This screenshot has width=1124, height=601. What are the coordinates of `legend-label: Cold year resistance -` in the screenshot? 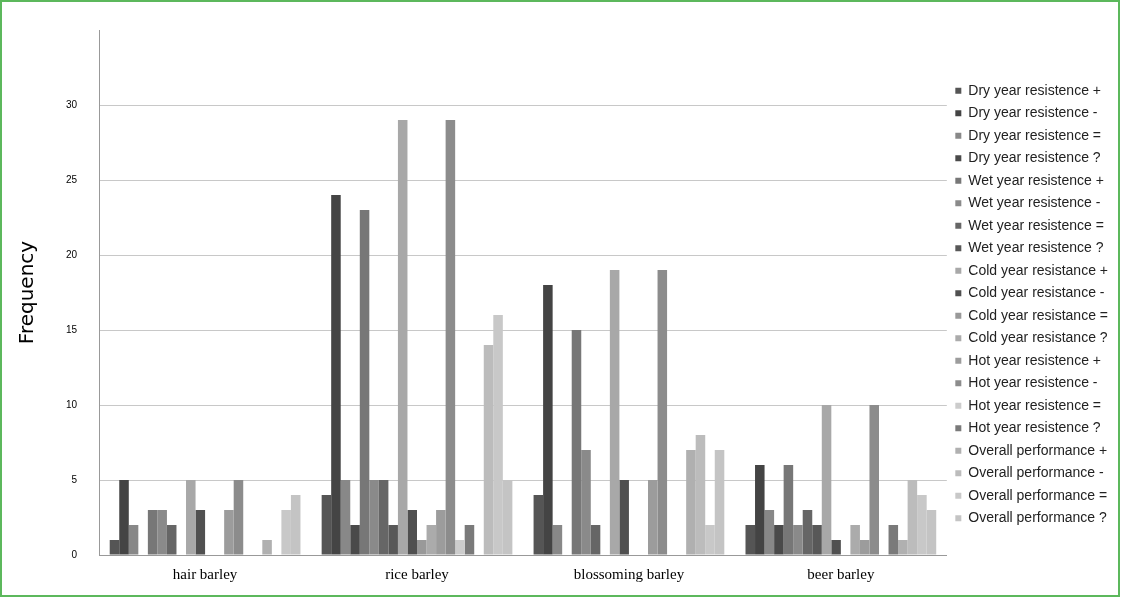 It's located at (1036, 292).